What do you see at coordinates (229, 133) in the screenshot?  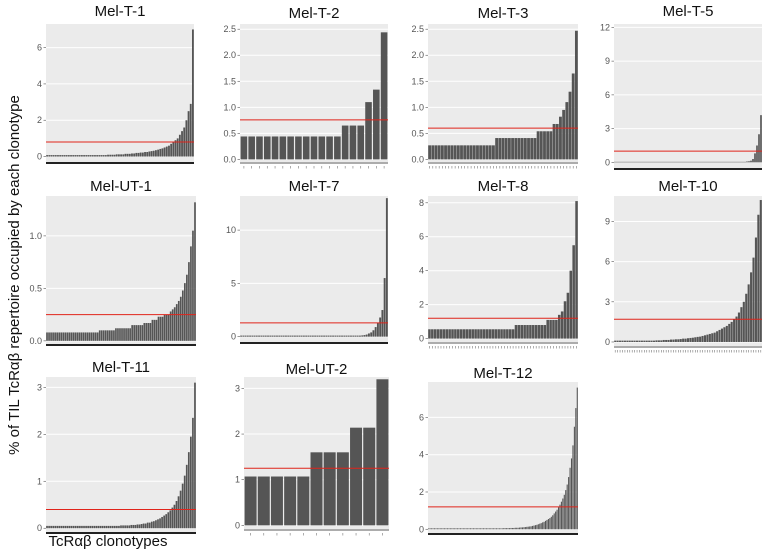 I see `y-tick-label: 0.5` at bounding box center [229, 133].